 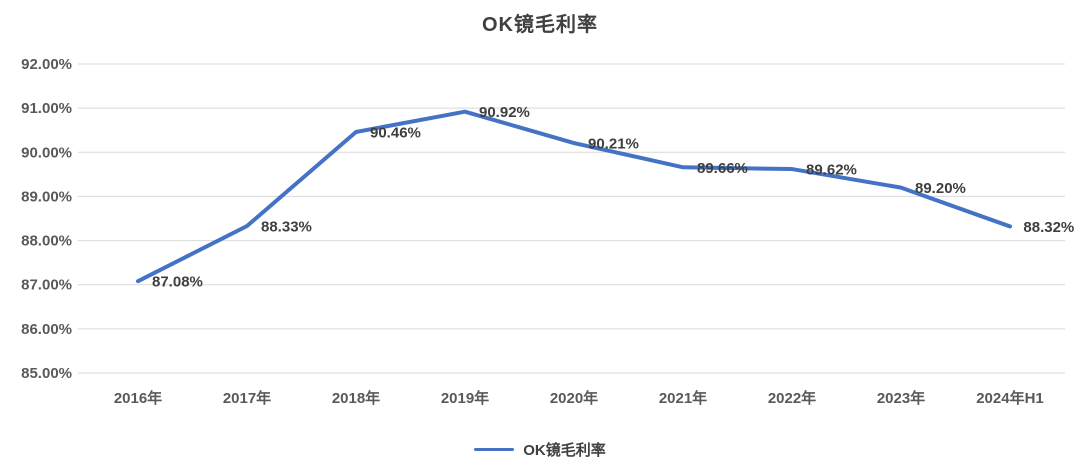 I want to click on x-tick-label: 2017年, so click(x=247, y=398).